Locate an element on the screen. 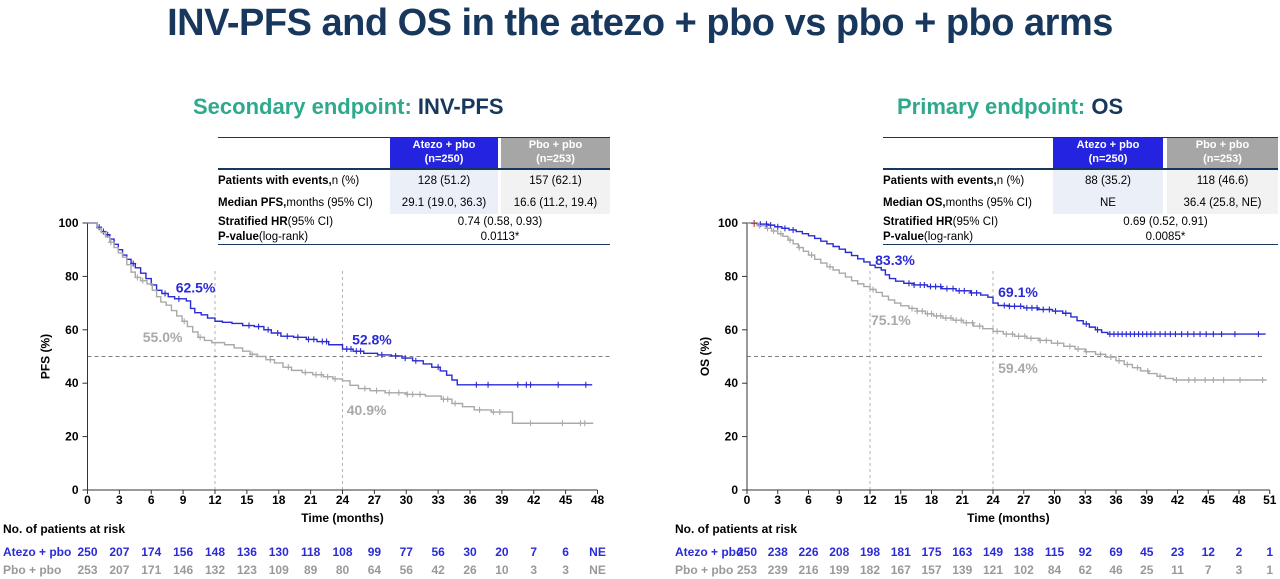 The width and height of the screenshot is (1280, 579). col-header-line1: Pbo + pbo is located at coordinates (555, 145).